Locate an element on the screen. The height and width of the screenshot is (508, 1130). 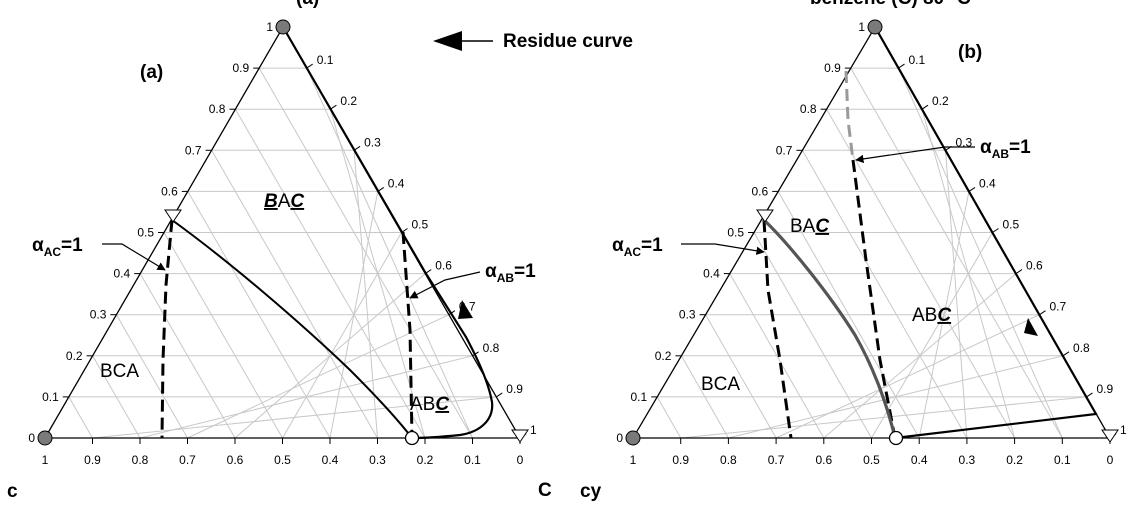
panel-a-azeotrope-left-marker is located at coordinates (173, 216).